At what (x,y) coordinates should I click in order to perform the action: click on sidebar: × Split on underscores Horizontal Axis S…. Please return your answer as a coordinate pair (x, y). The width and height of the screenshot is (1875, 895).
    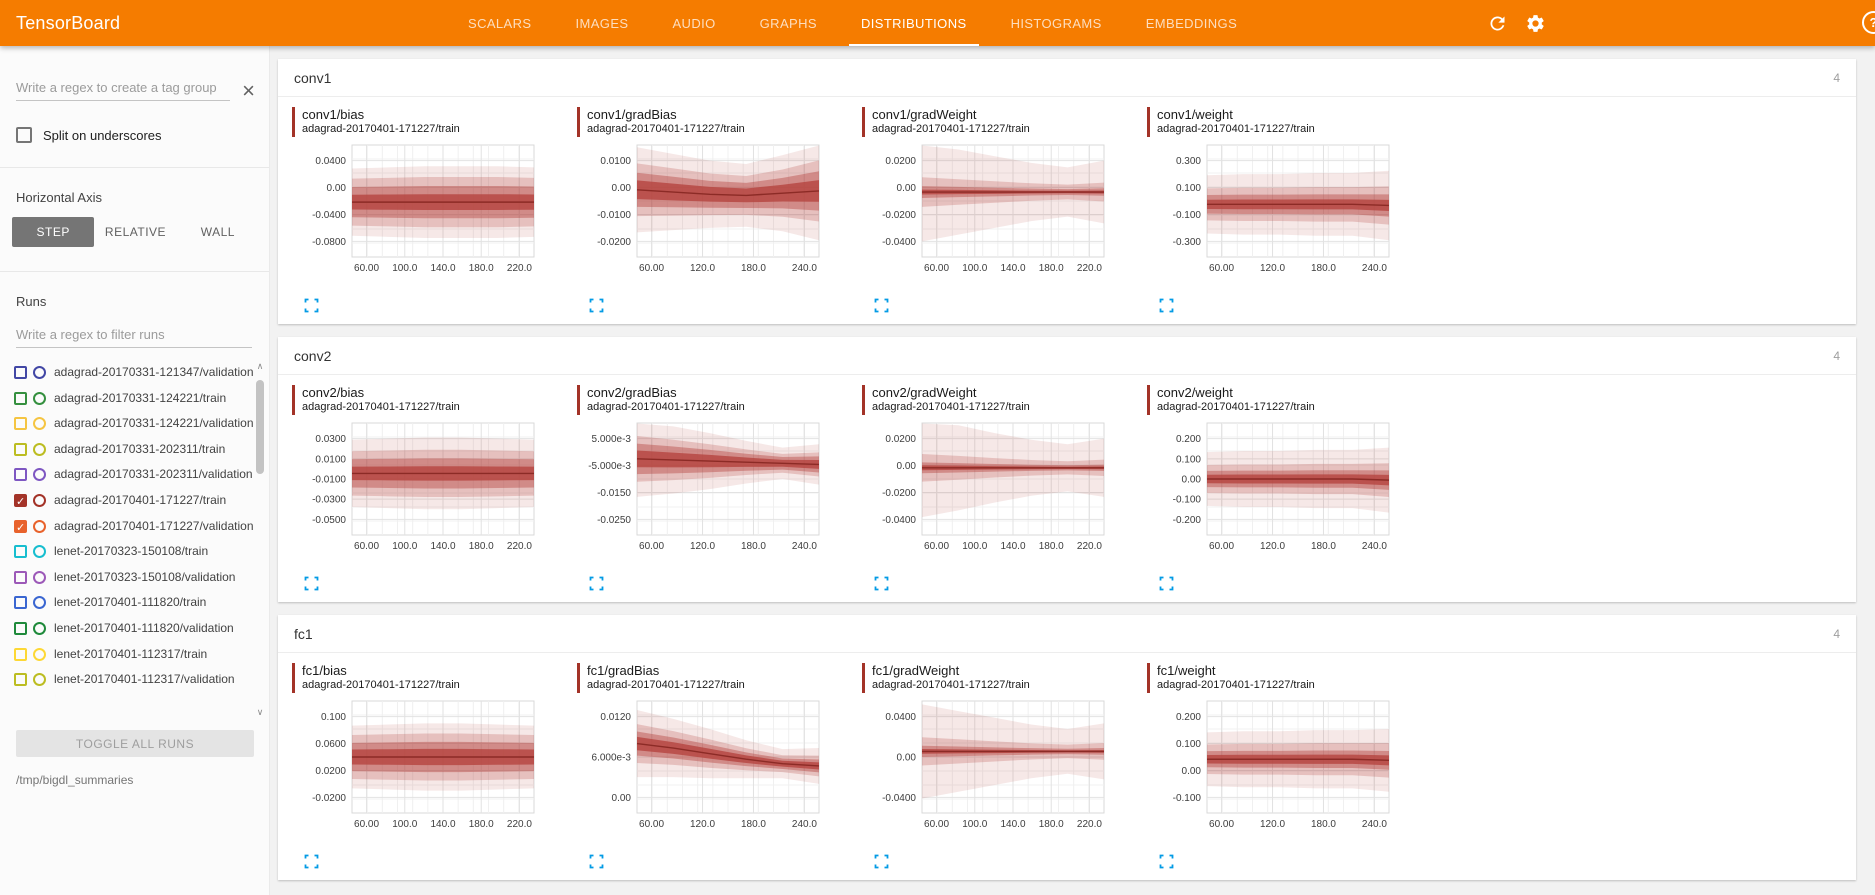
    Looking at the image, I should click on (135, 470).